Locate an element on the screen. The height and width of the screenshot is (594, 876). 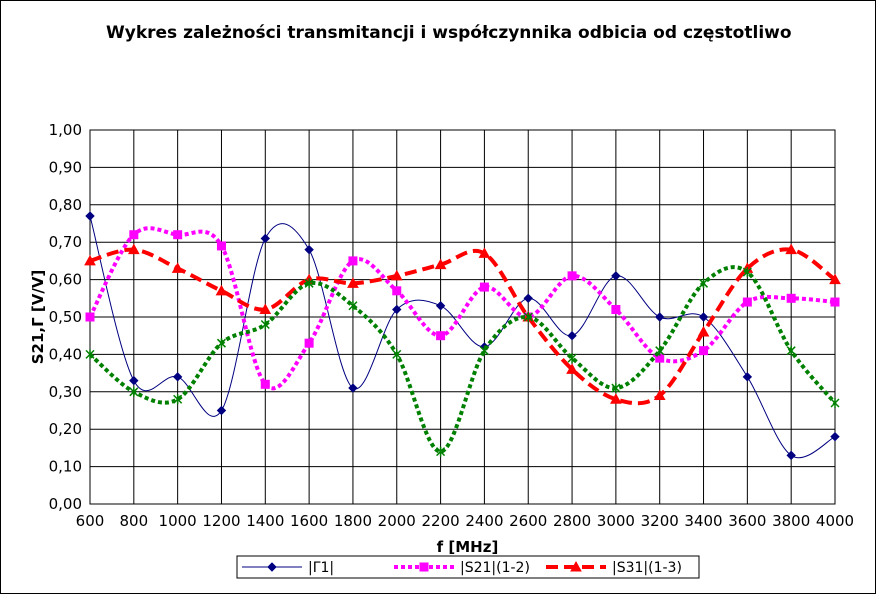
x-tick-label: 3600 is located at coordinates (747, 521).